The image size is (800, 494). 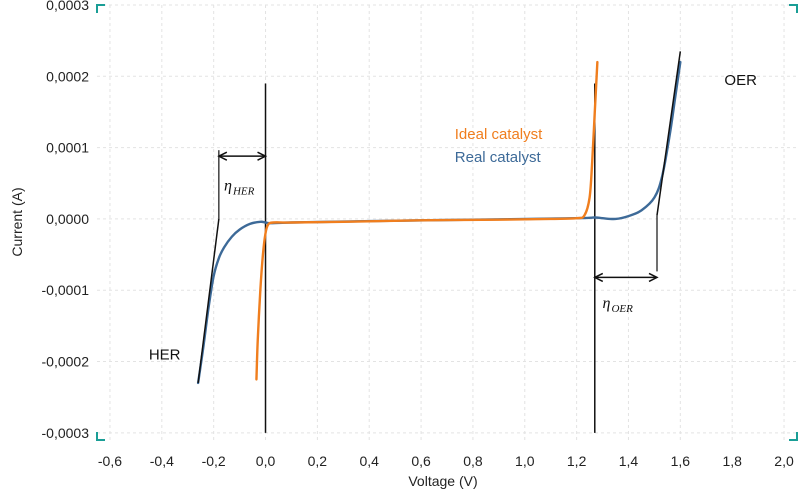 I want to click on x-tick-label: 1,4, so click(x=629, y=461).